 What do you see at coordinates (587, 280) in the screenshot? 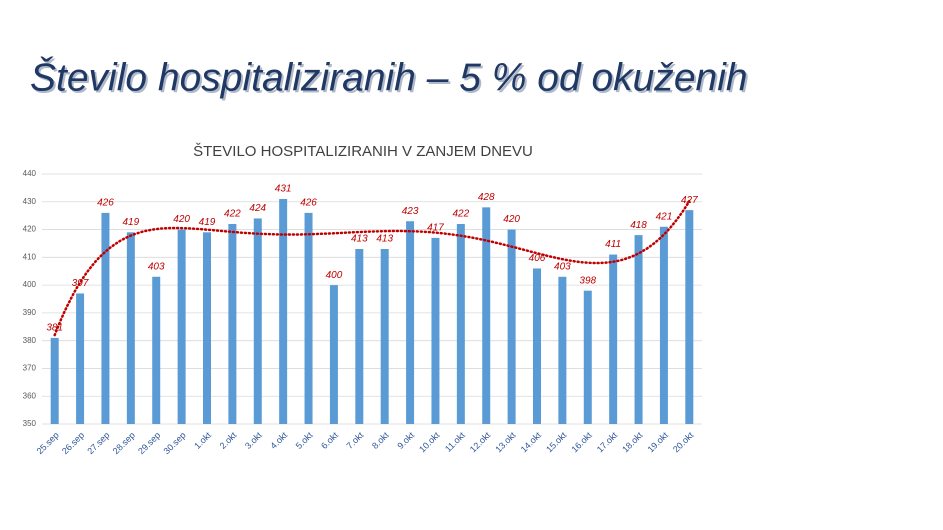
I see `data-label: 398` at bounding box center [587, 280].